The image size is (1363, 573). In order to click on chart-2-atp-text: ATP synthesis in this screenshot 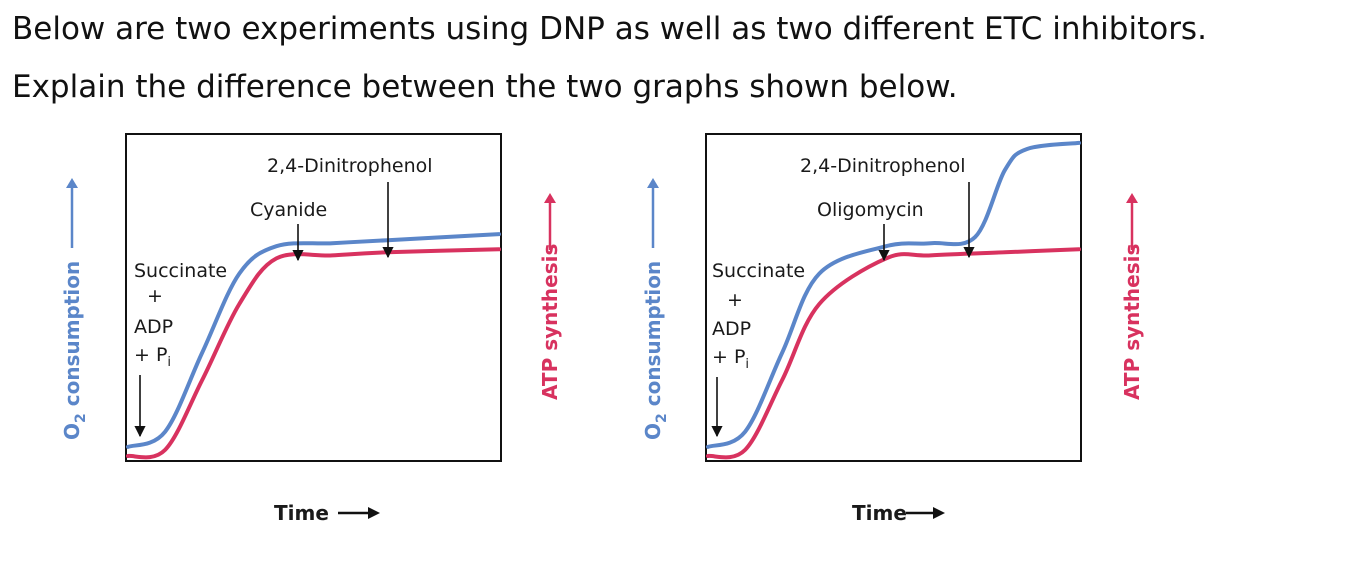, I will do `click(1132, 322)`.